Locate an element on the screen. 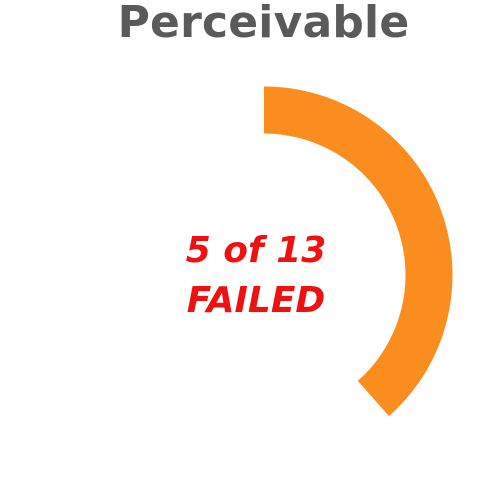 The image size is (499, 498). failed-count-label: 5 of 13 is located at coordinates (256, 250).